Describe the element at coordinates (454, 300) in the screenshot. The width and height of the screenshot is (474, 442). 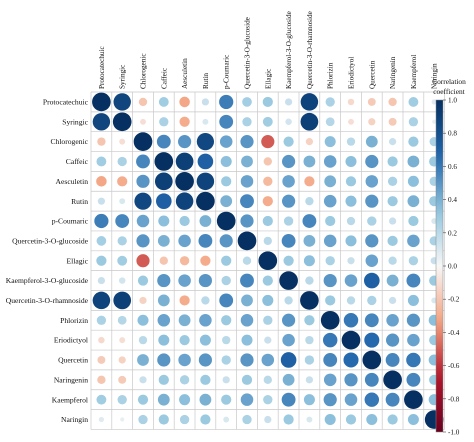
I see `colorbar-tick-label-6: -0.2` at that location.